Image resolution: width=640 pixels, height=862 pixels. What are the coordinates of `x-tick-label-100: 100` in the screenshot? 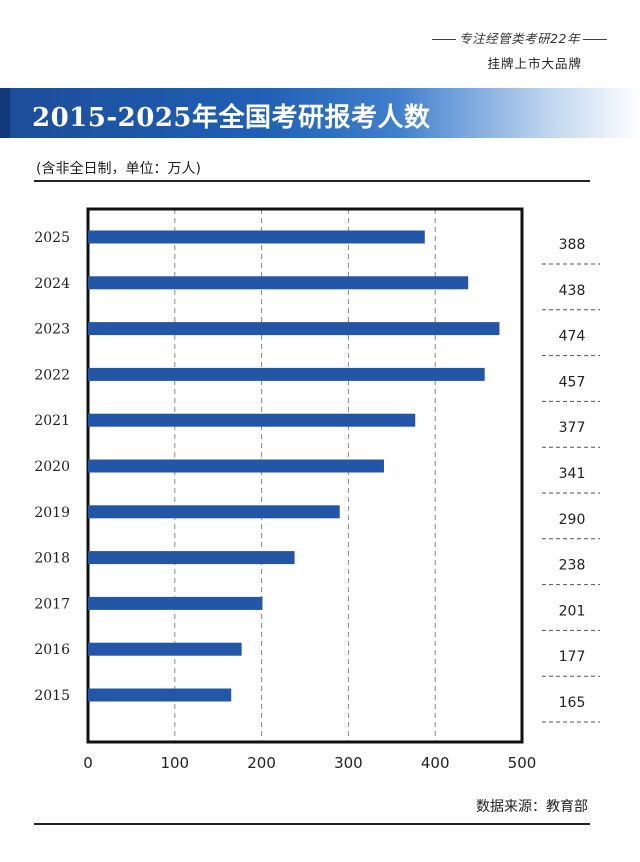 It's located at (174, 763).